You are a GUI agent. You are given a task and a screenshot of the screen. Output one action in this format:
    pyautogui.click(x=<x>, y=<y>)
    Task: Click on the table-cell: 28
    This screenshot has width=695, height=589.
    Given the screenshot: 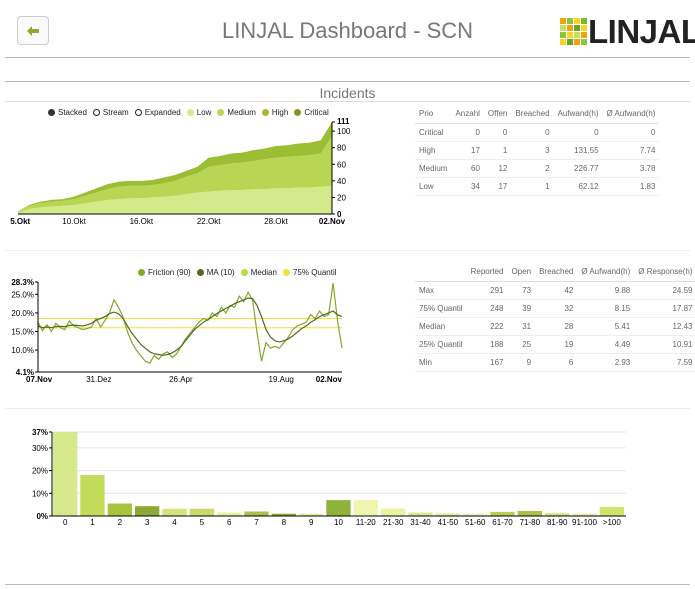 What is the action you would take?
    pyautogui.click(x=556, y=326)
    